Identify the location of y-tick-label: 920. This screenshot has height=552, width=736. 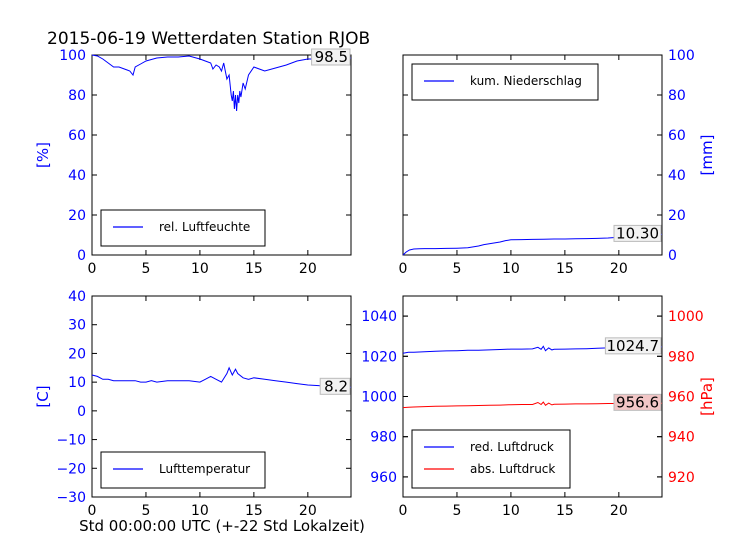
(681, 478).